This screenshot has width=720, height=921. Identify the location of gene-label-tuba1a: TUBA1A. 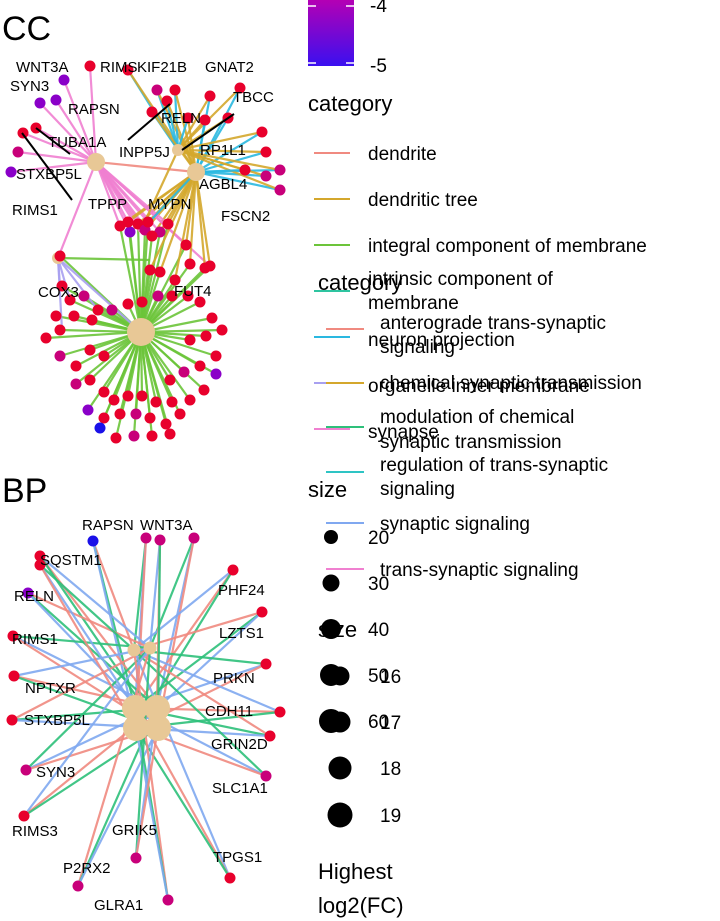
(77, 142).